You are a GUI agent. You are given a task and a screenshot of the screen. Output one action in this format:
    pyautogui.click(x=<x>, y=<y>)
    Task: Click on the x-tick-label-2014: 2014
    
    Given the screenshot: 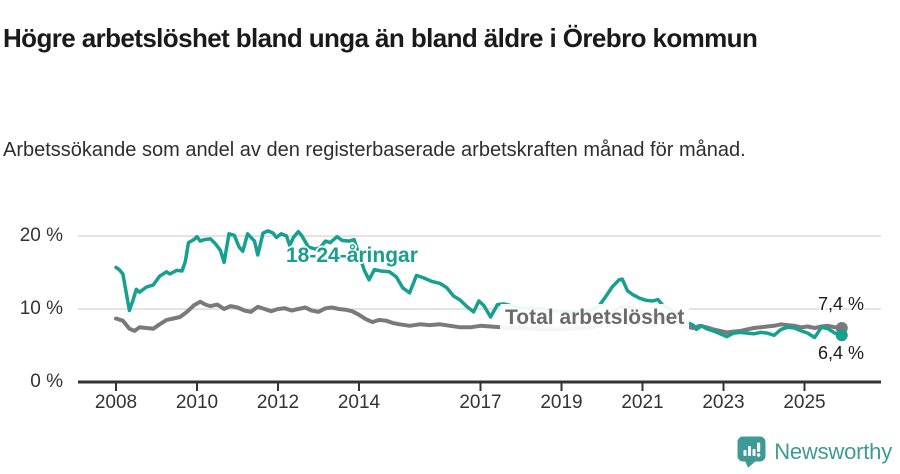 What is the action you would take?
    pyautogui.click(x=359, y=402)
    